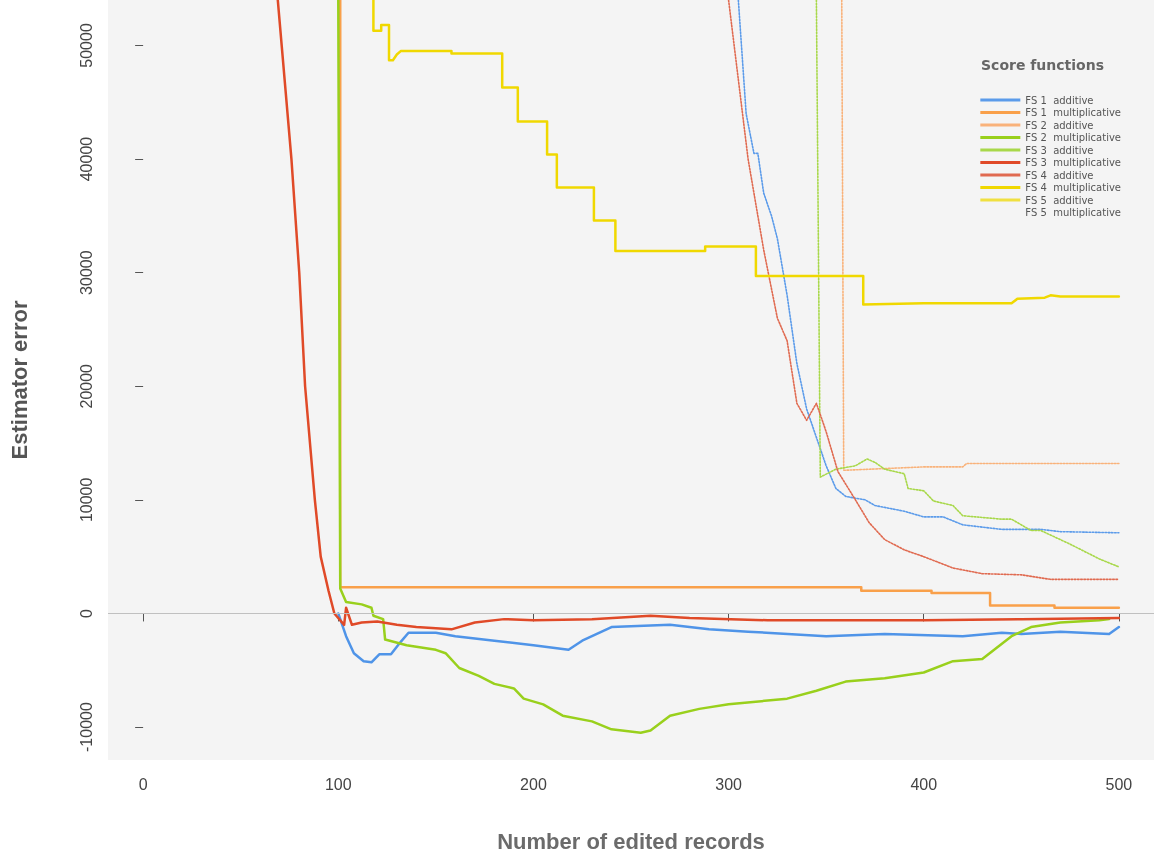 The height and width of the screenshot is (862, 1154). Describe the element at coordinates (86, 500) in the screenshot. I see `y-tick-label: 10000` at that location.